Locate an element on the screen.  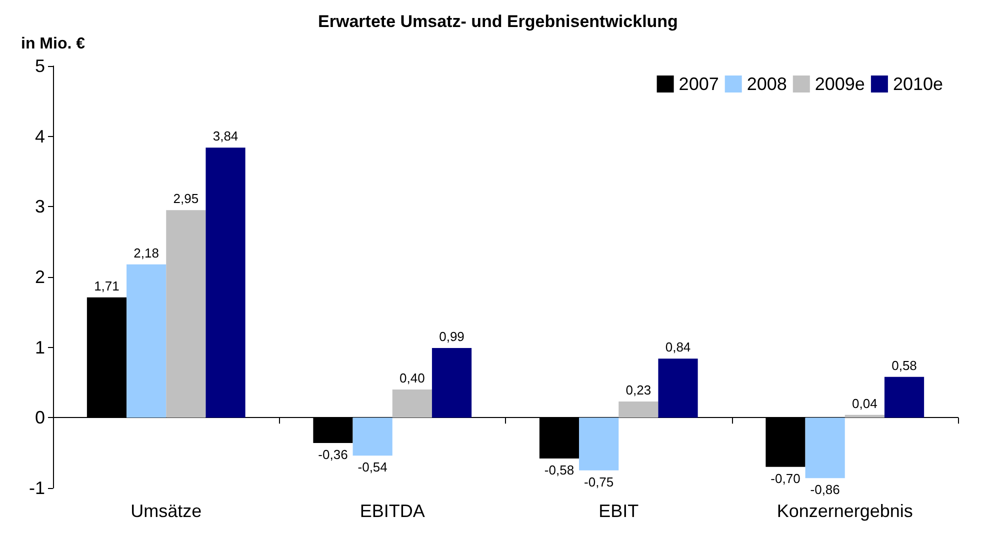
data-label: 0,84 is located at coordinates (678, 347).